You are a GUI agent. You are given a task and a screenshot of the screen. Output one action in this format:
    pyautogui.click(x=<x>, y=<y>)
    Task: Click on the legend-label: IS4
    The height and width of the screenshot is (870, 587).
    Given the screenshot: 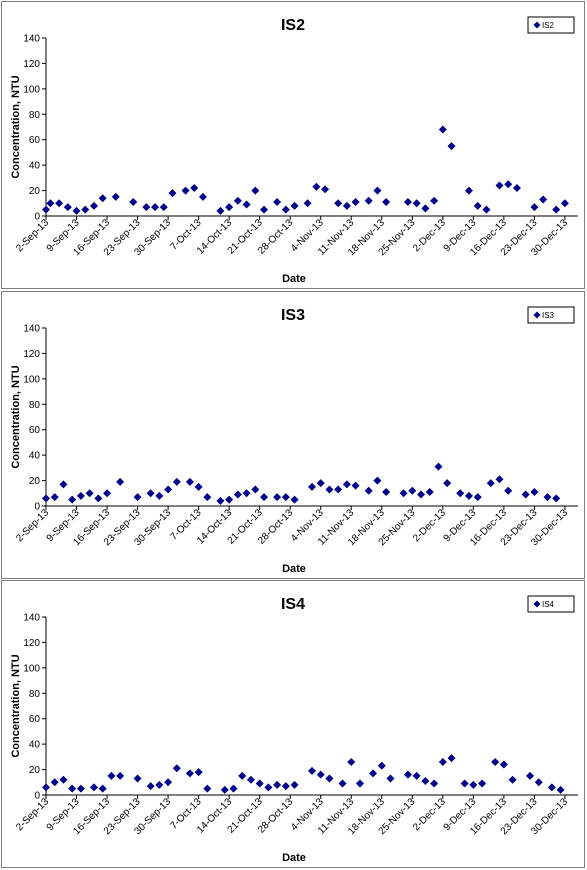 What is the action you would take?
    pyautogui.click(x=548, y=604)
    